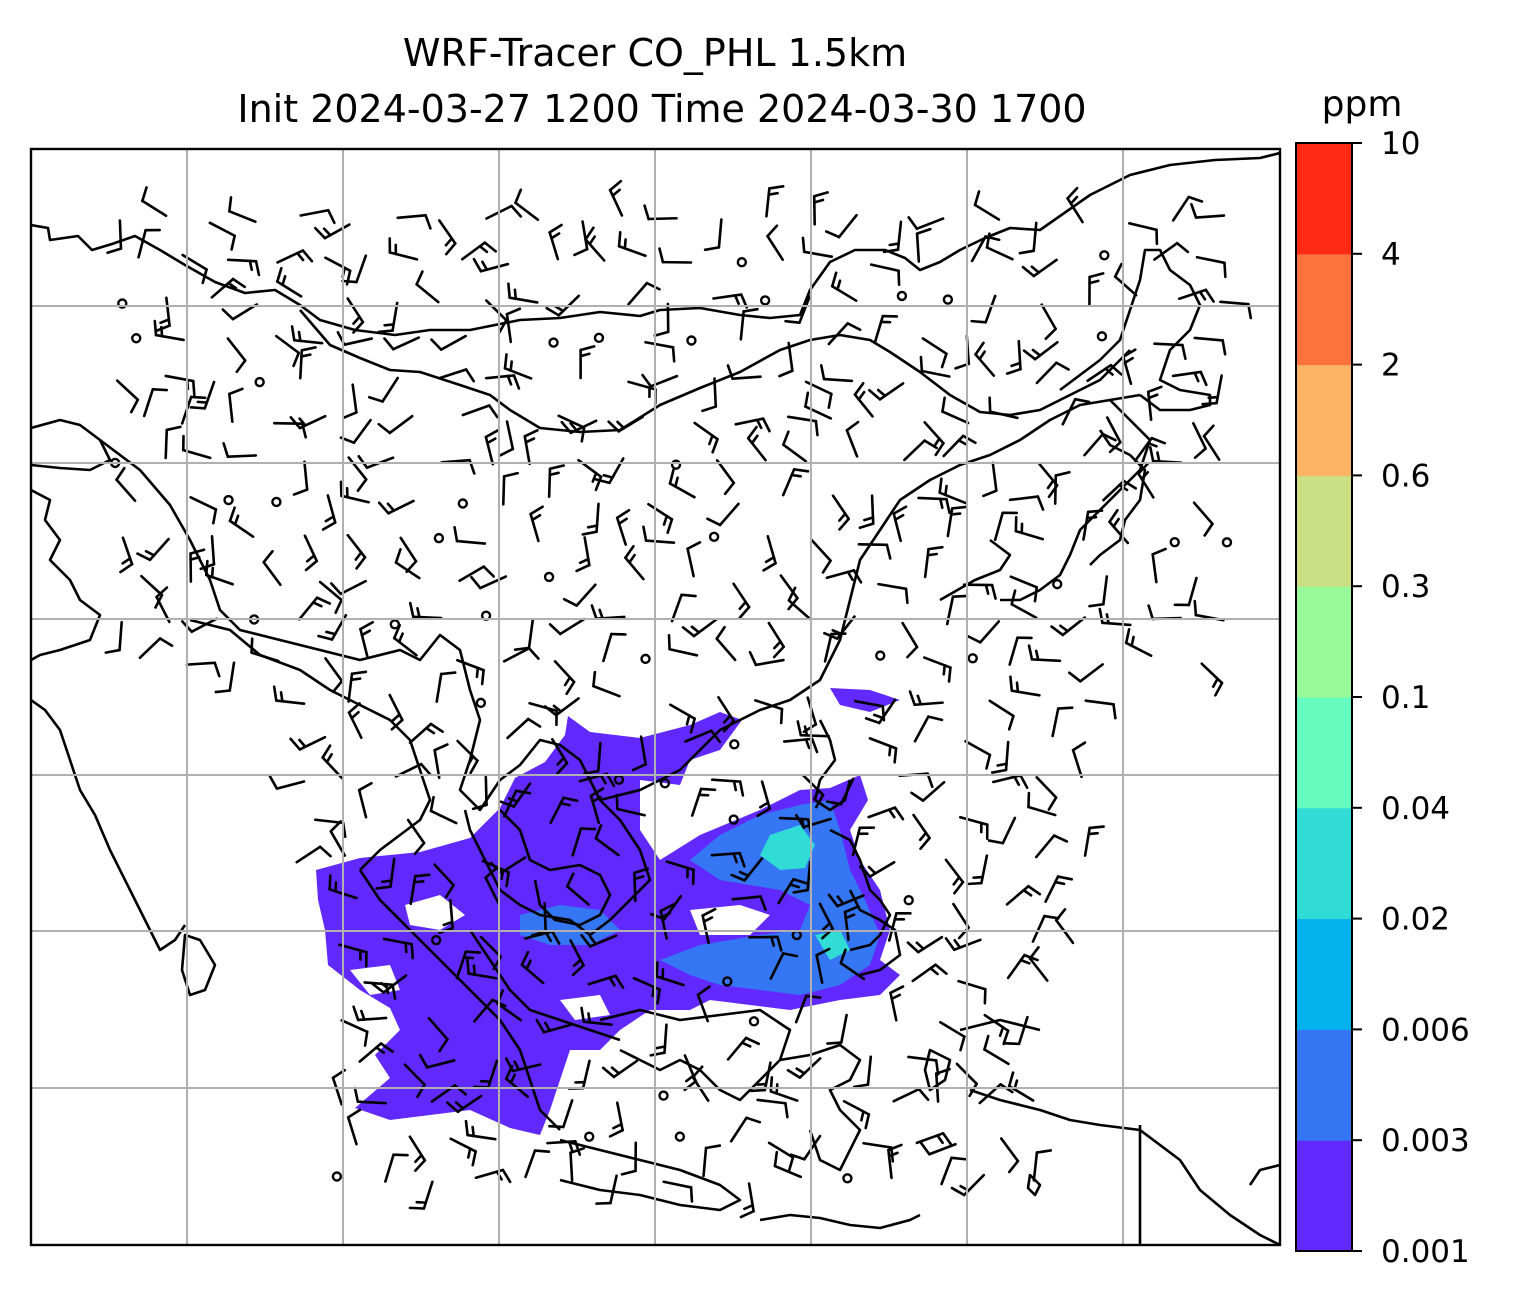 This screenshot has width=1528, height=1306. I want to click on plume-peak, so click(805, 892).